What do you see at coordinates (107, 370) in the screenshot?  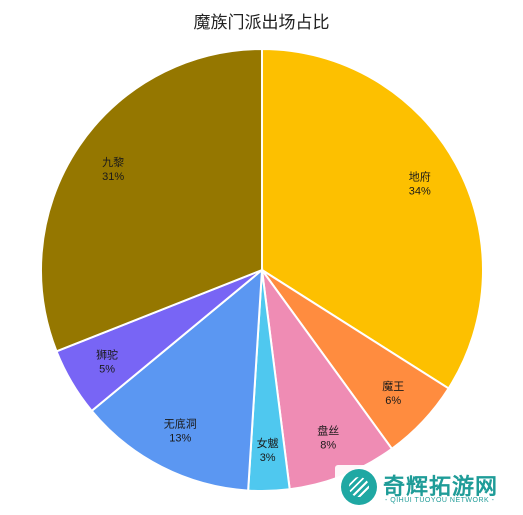 I see `slice-value-label-5: 5%` at bounding box center [107, 370].